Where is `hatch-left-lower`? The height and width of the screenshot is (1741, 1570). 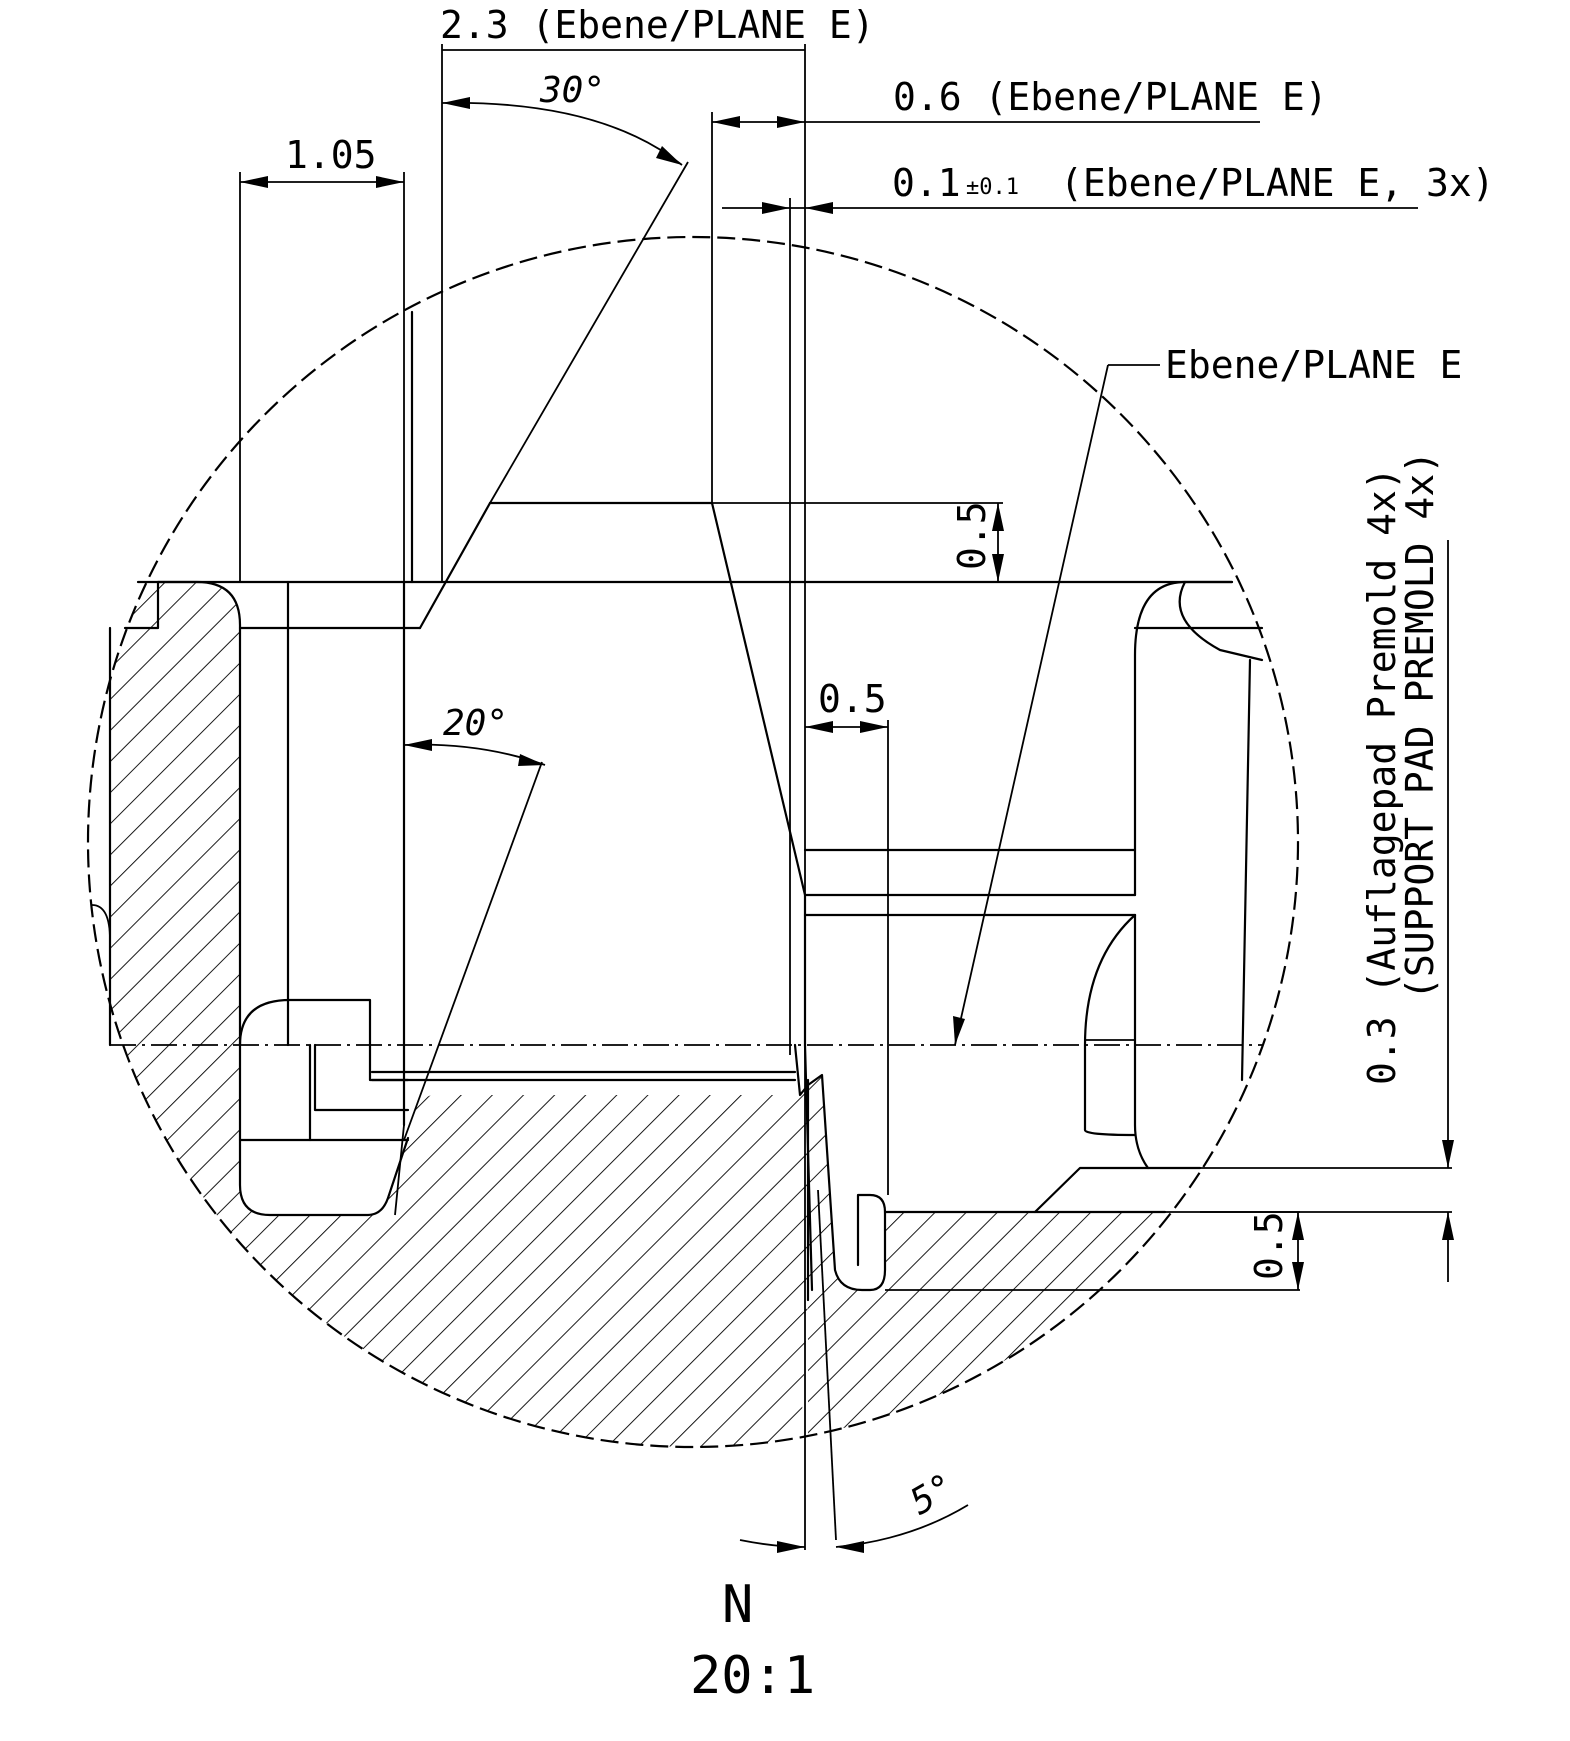
hatch-left-lower is located at coordinates (459, 1246).